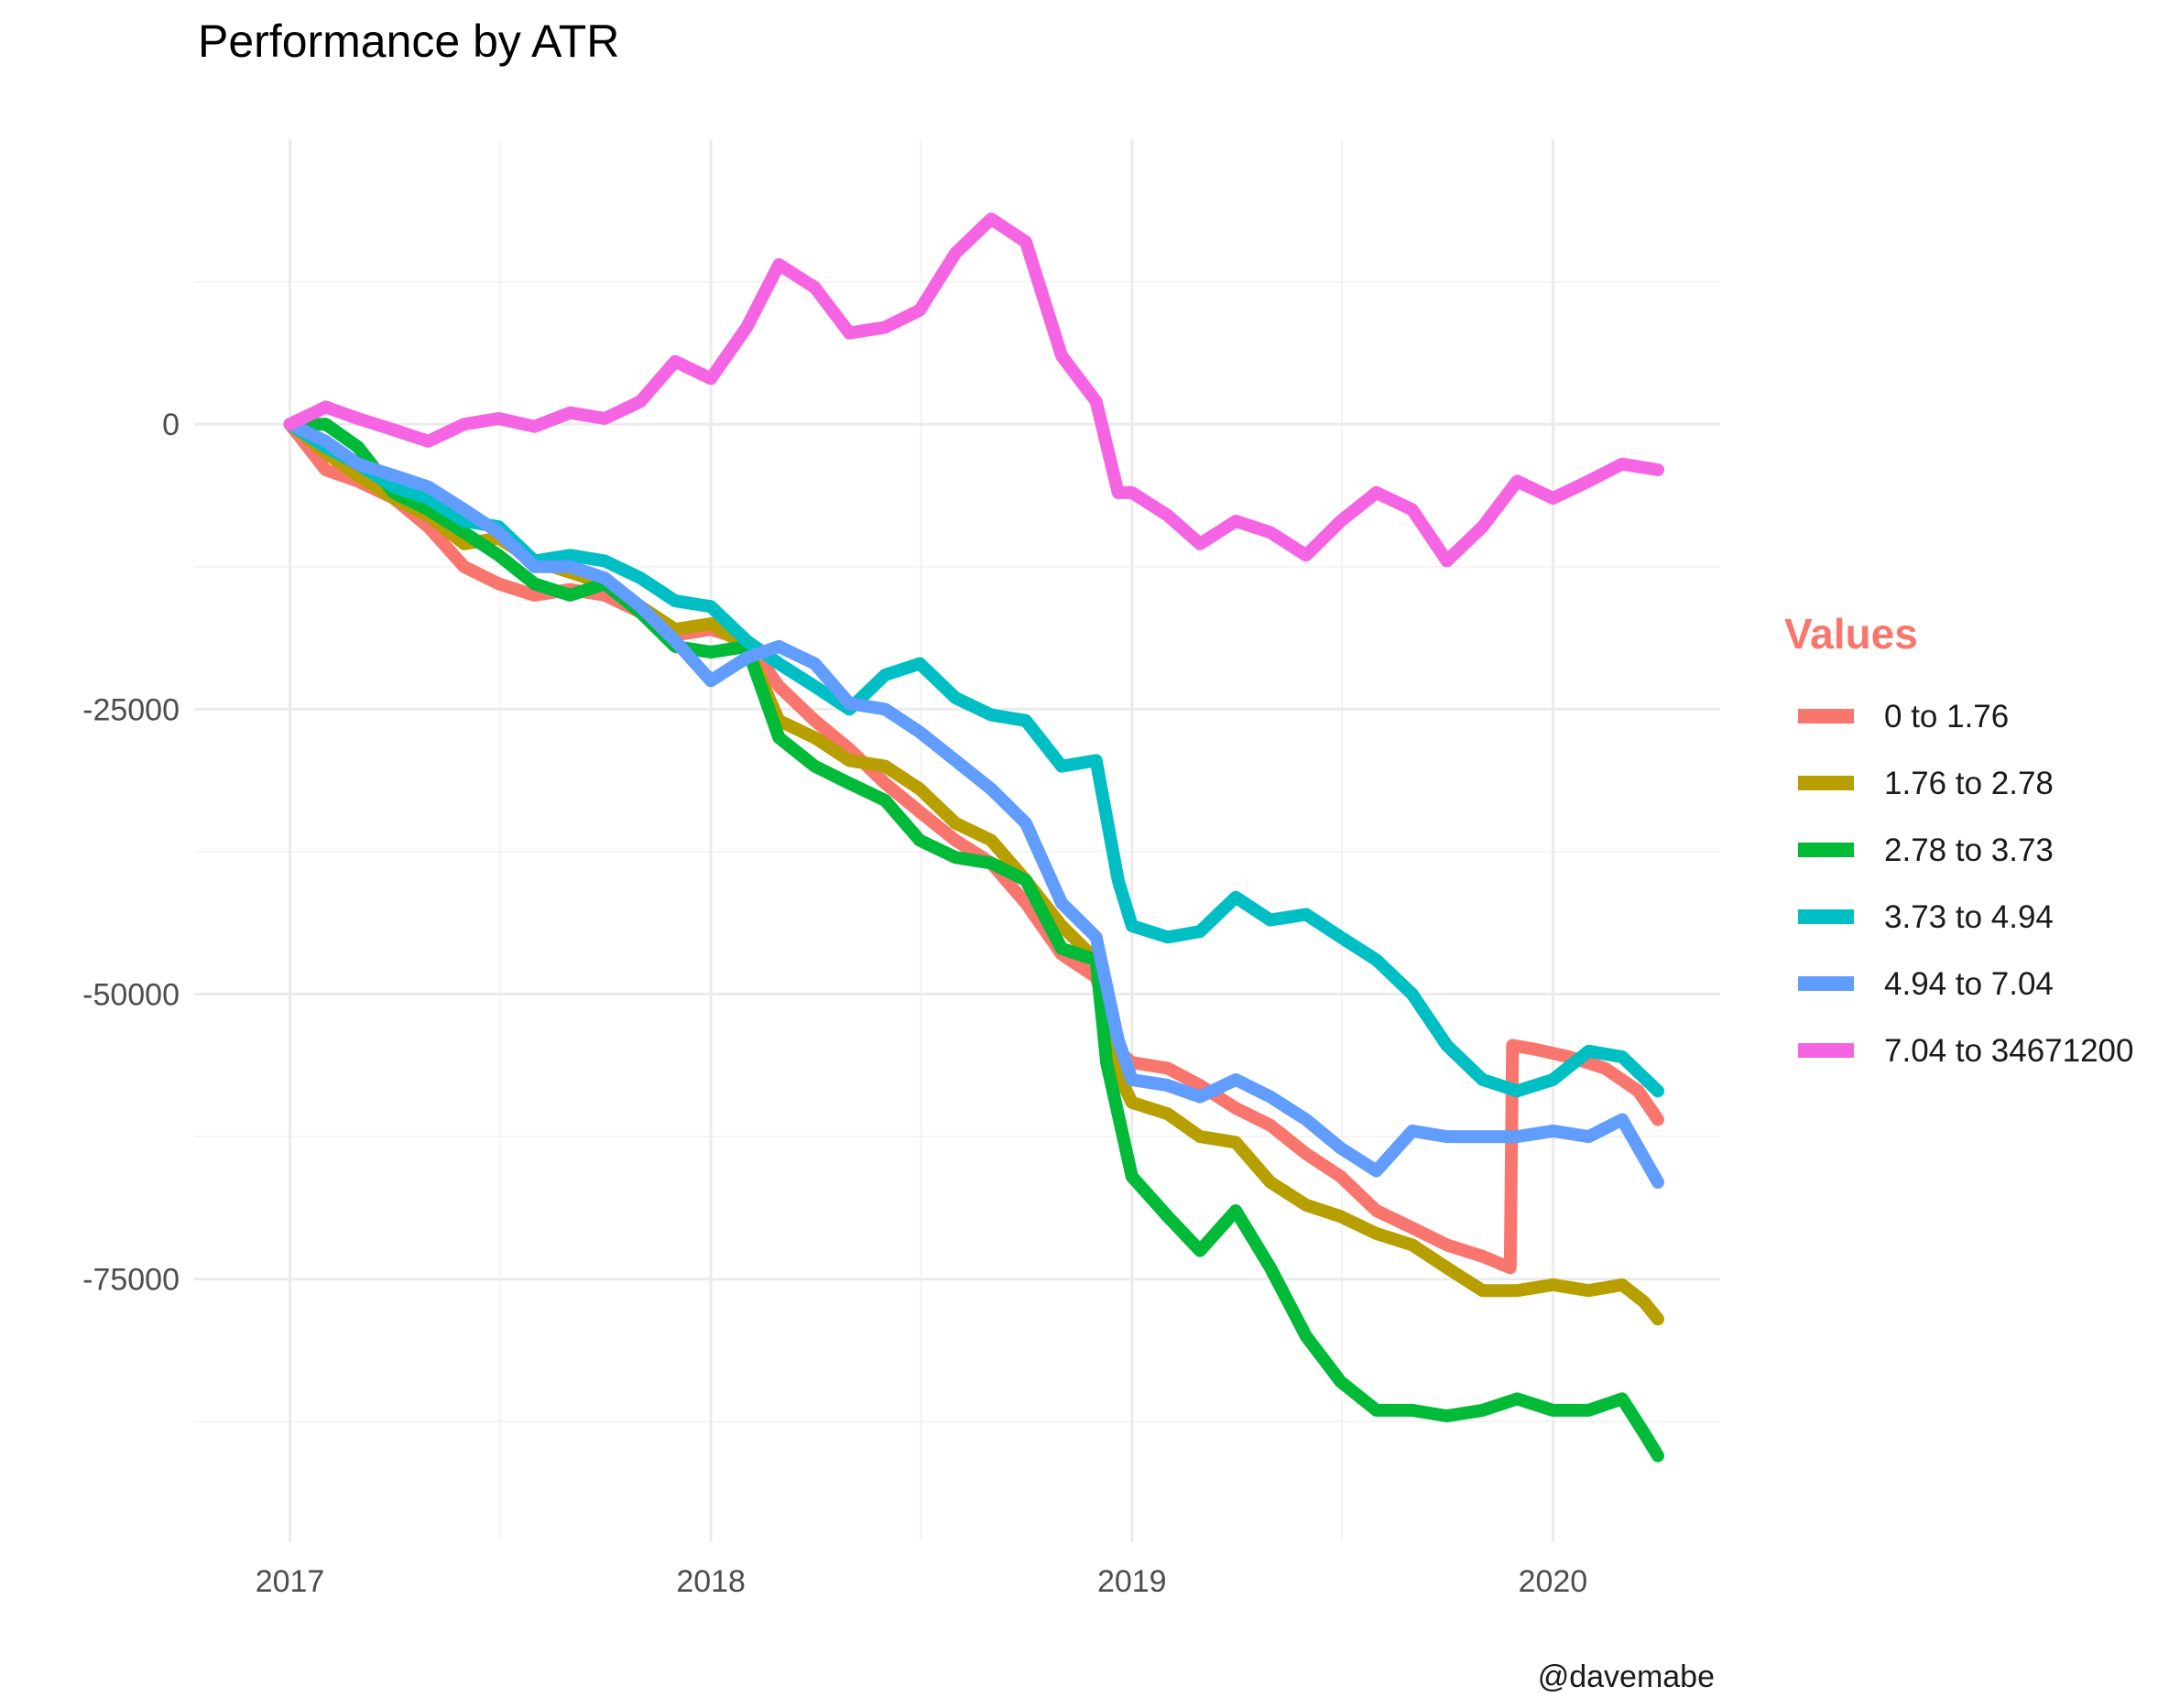 The height and width of the screenshot is (1708, 2169). I want to click on chart-title: Performance by ATR, so click(408, 41).